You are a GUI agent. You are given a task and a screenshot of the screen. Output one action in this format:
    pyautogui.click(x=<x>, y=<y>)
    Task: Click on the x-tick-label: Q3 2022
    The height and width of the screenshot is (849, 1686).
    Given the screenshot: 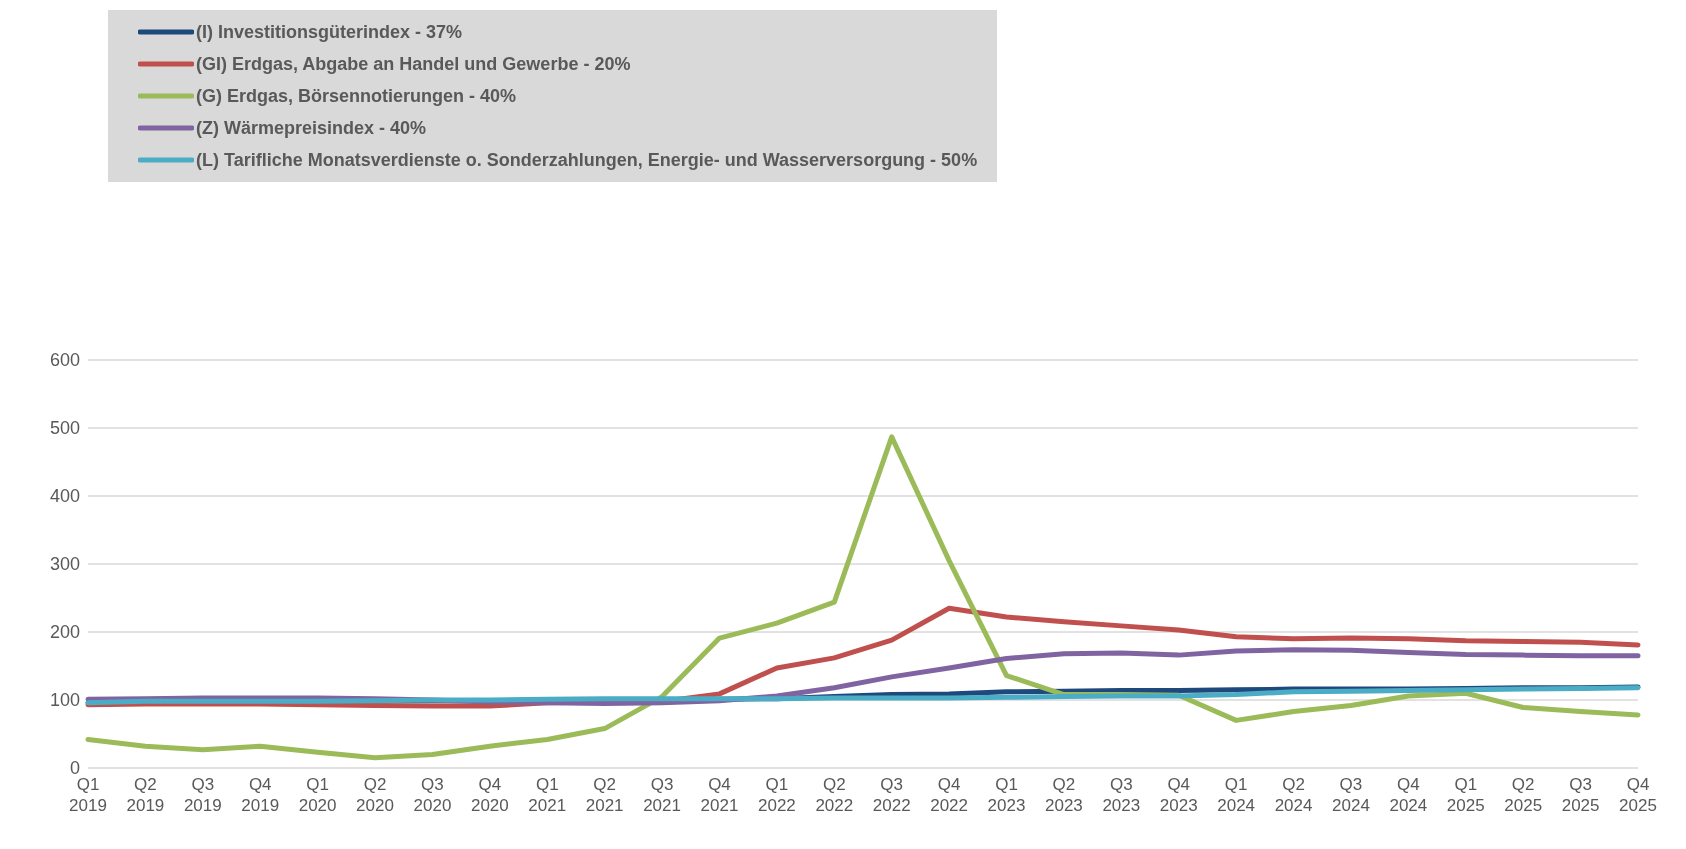 What is the action you would take?
    pyautogui.click(x=891, y=795)
    